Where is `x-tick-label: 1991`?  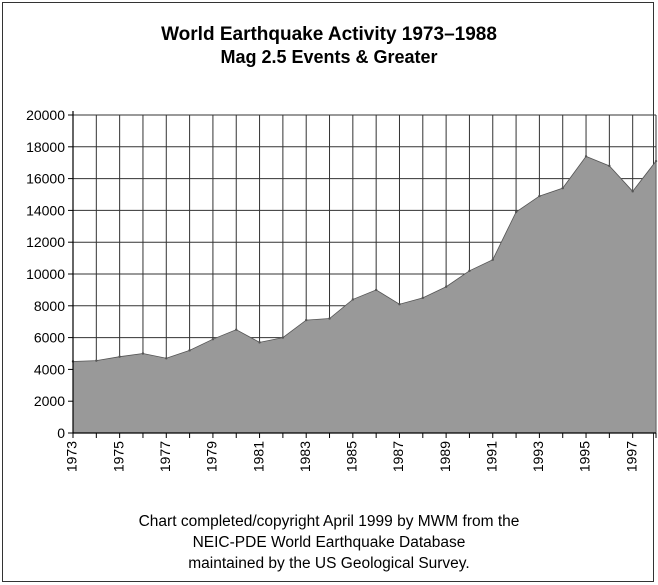 x-tick-label: 1991 is located at coordinates (491, 456).